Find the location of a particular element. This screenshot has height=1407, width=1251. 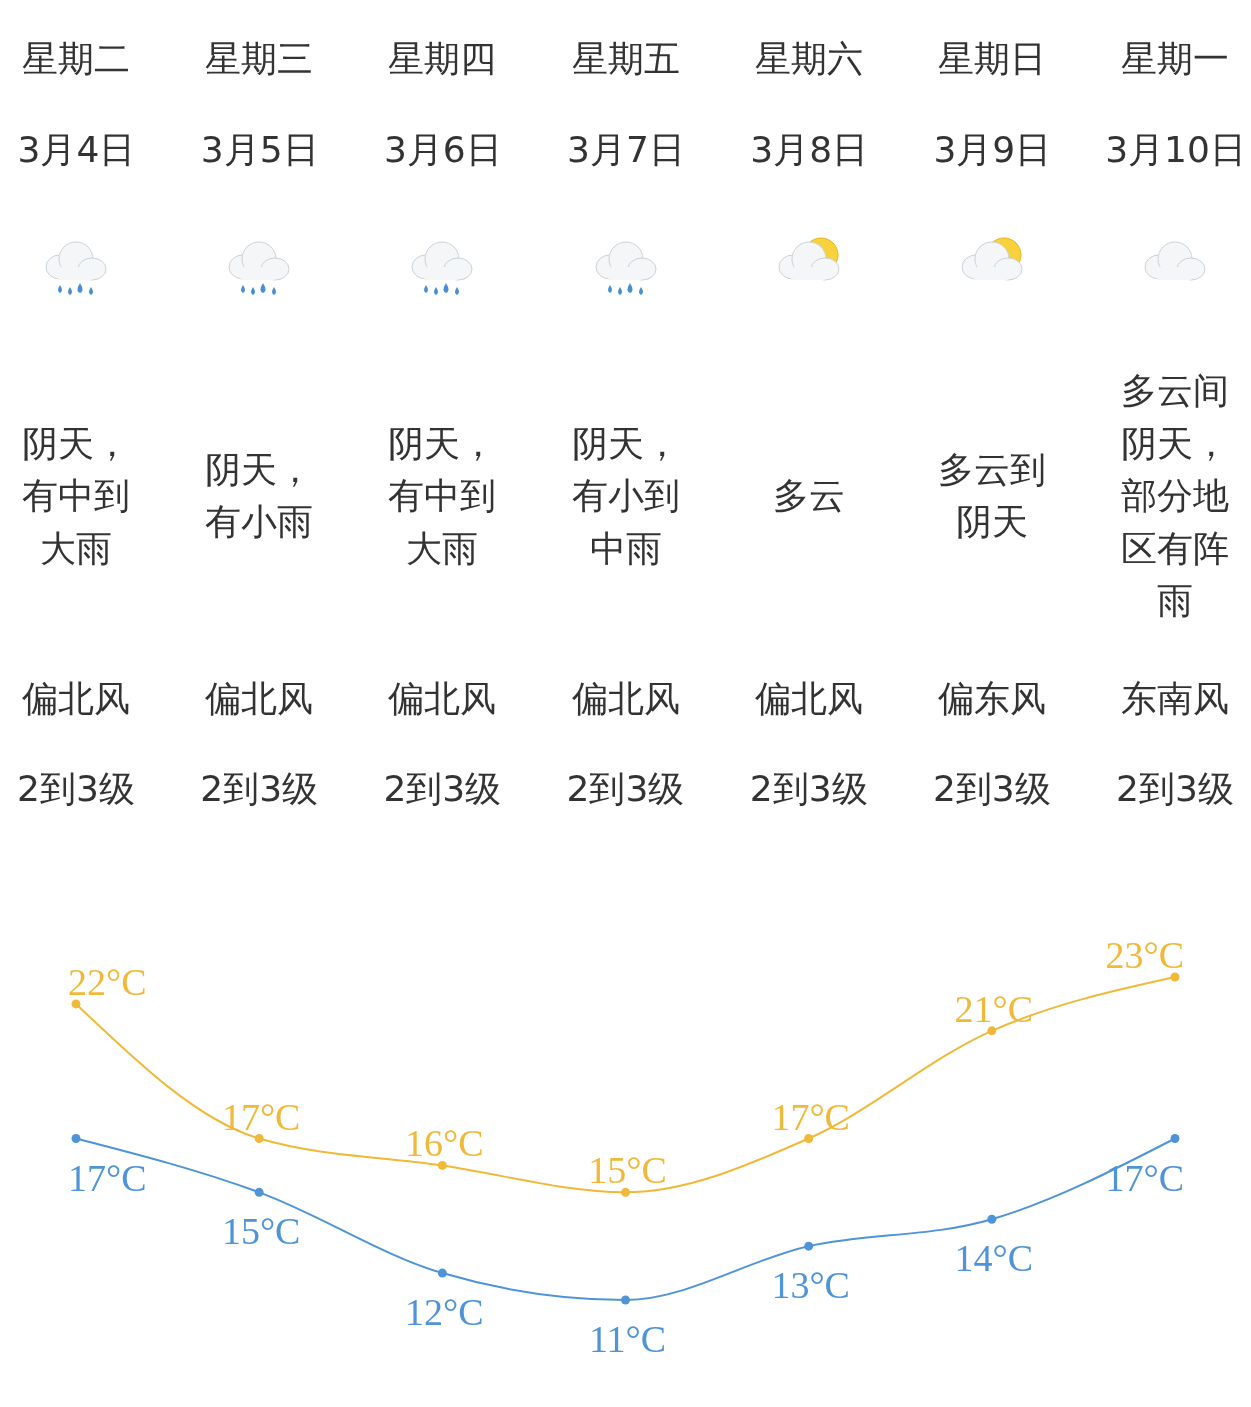

x-tick-label: 3月8日 is located at coordinates (809, 149).